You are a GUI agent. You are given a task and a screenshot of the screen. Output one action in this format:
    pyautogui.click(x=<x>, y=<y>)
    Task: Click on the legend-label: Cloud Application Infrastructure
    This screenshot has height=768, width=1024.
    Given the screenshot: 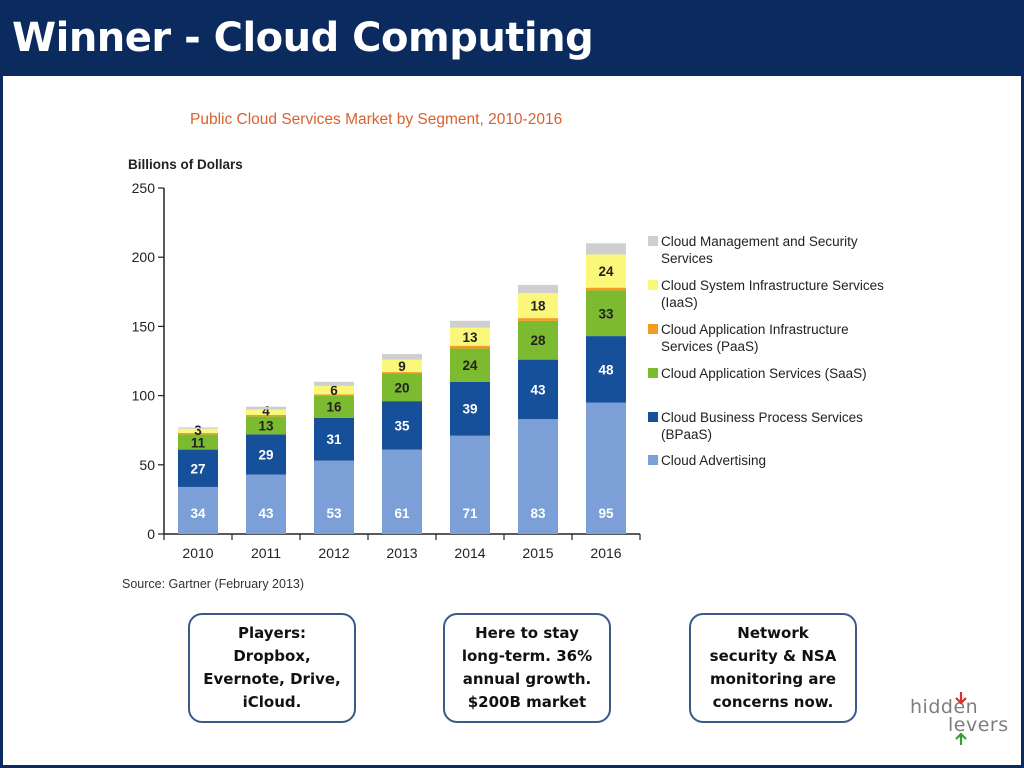 What is the action you would take?
    pyautogui.click(x=755, y=329)
    